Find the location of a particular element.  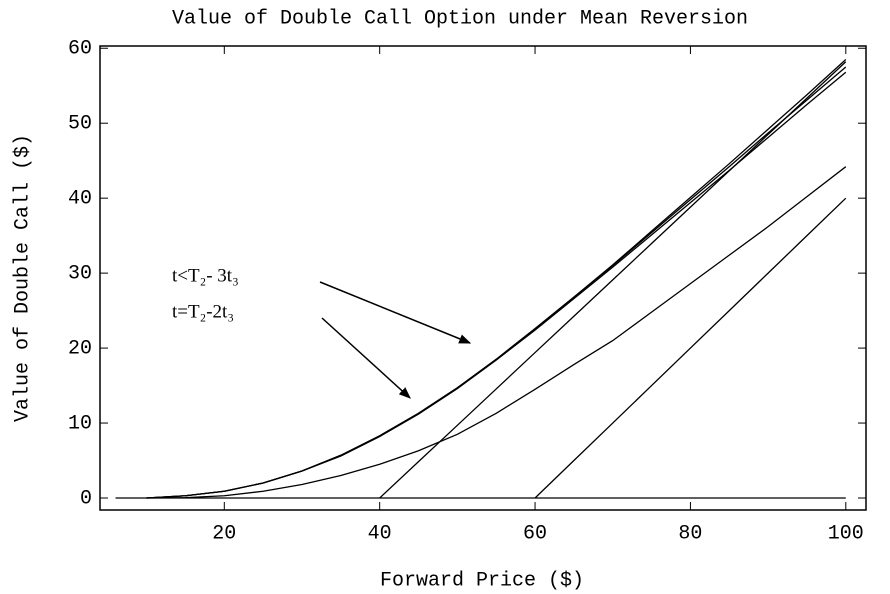

x-axis-label: Forward Price ($) is located at coordinates (482, 580).